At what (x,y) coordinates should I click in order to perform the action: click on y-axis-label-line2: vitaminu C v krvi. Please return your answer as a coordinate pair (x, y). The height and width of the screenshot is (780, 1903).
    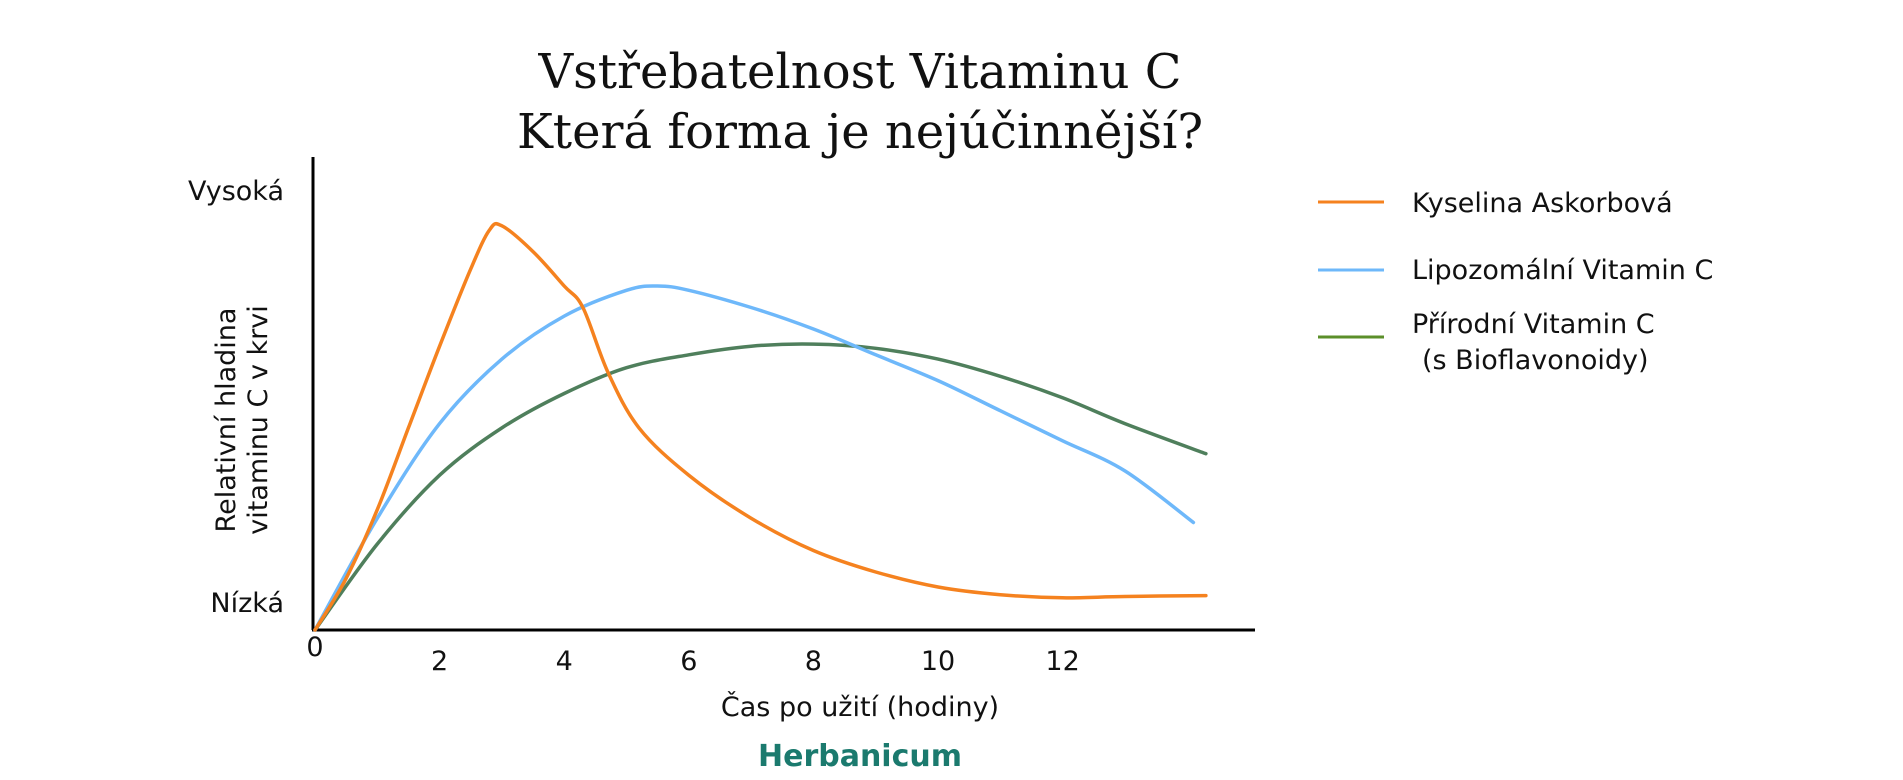
    Looking at the image, I should click on (258, 419).